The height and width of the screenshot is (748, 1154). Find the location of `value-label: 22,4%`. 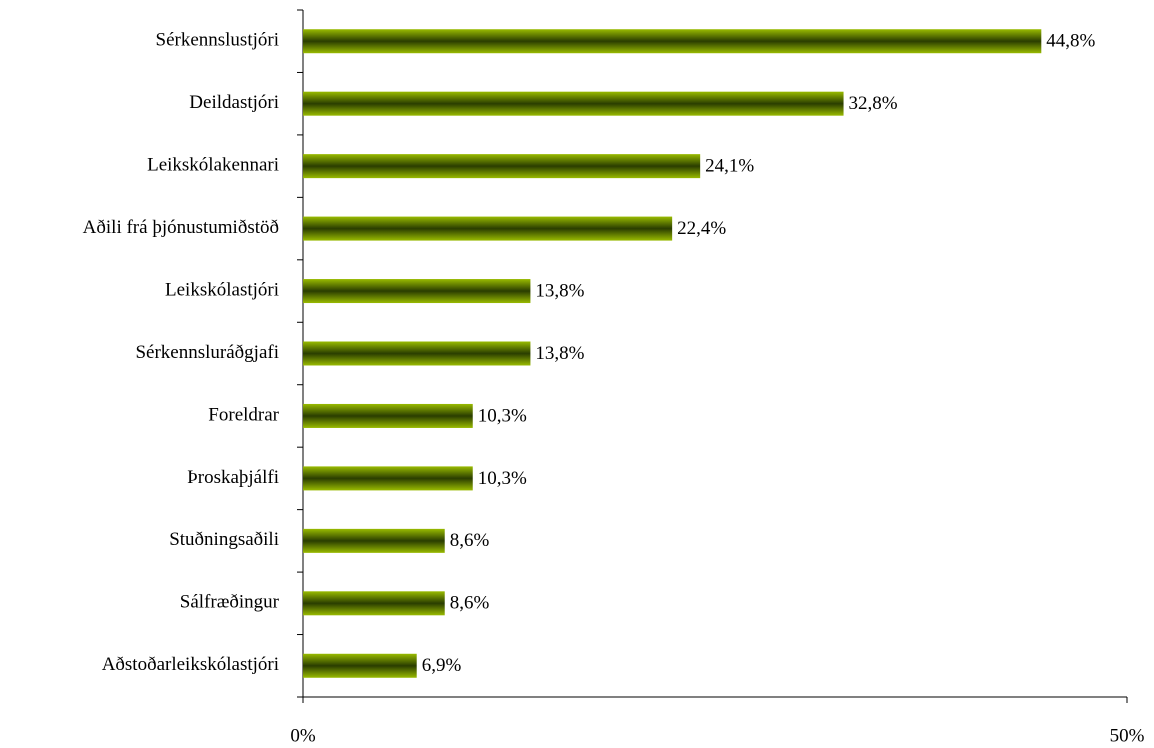

value-label: 22,4% is located at coordinates (701, 228).